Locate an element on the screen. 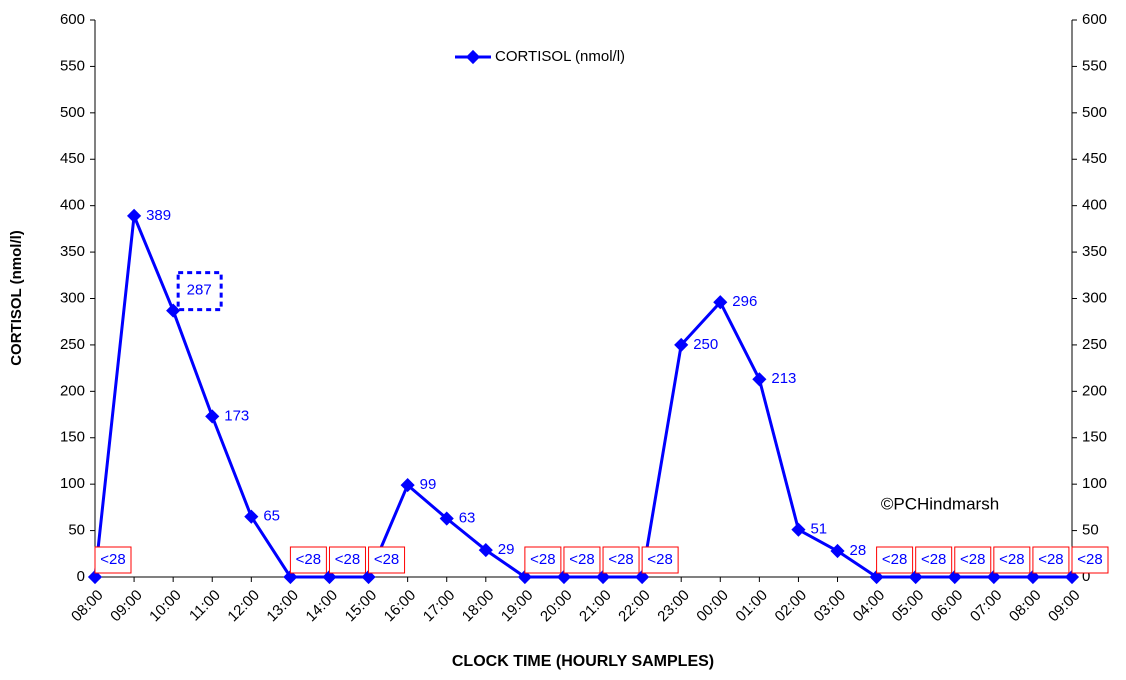 Image resolution: width=1126 pixels, height=680 pixels. y-tick-label: 550 is located at coordinates (72, 65).